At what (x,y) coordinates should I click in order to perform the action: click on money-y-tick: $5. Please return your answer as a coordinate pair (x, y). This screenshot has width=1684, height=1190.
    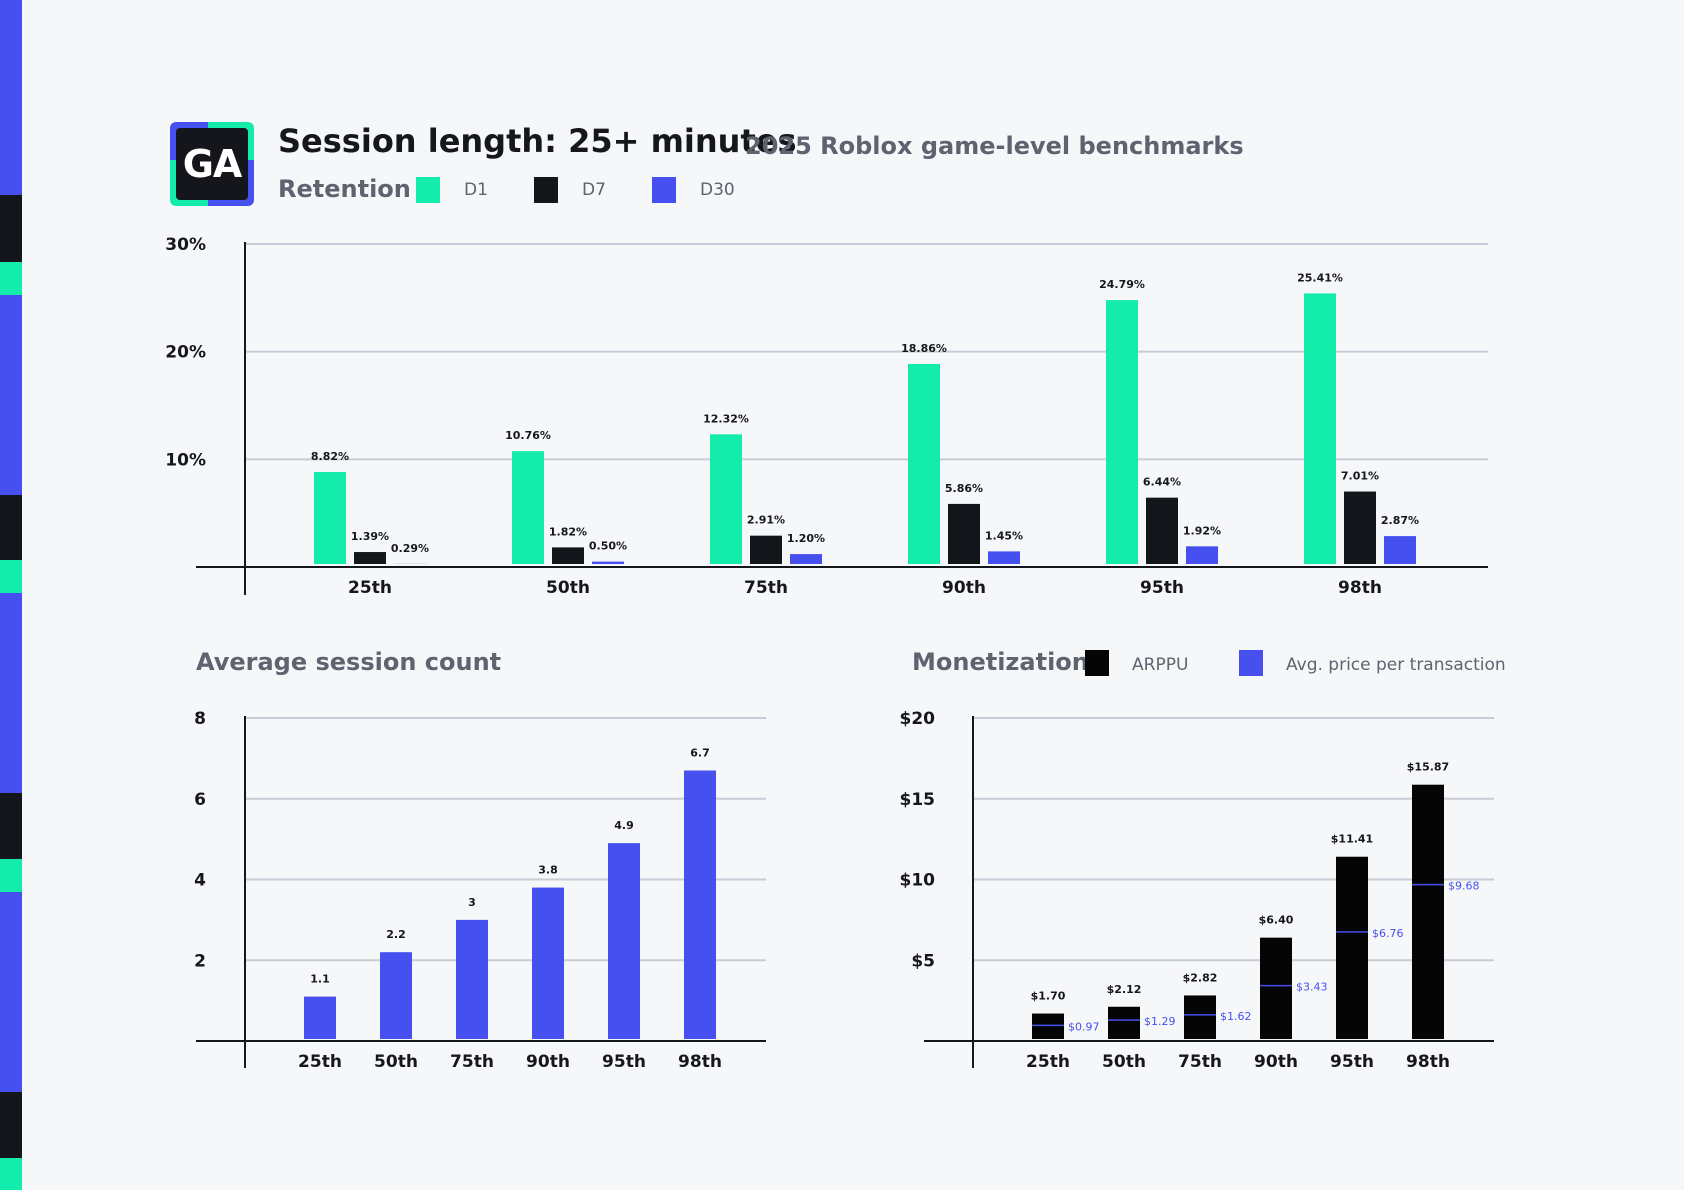
    Looking at the image, I should click on (923, 961).